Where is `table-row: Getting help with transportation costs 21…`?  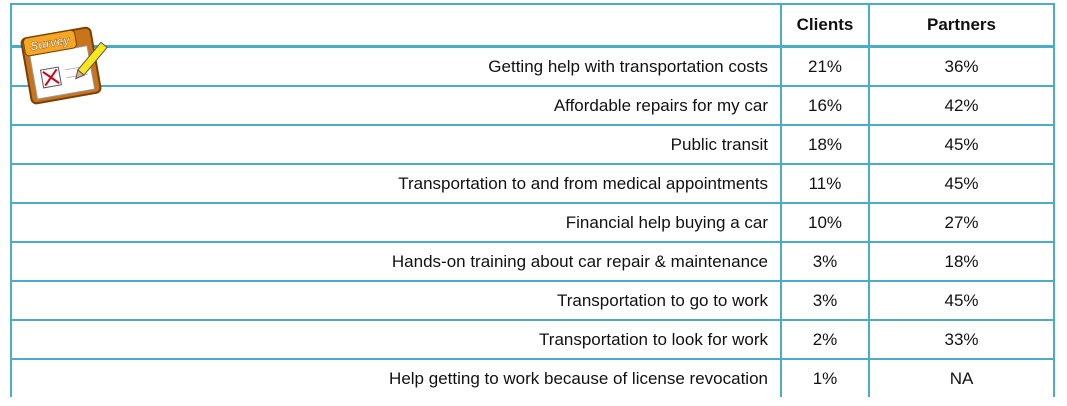 table-row: Getting help with transportation costs 21… is located at coordinates (532, 66).